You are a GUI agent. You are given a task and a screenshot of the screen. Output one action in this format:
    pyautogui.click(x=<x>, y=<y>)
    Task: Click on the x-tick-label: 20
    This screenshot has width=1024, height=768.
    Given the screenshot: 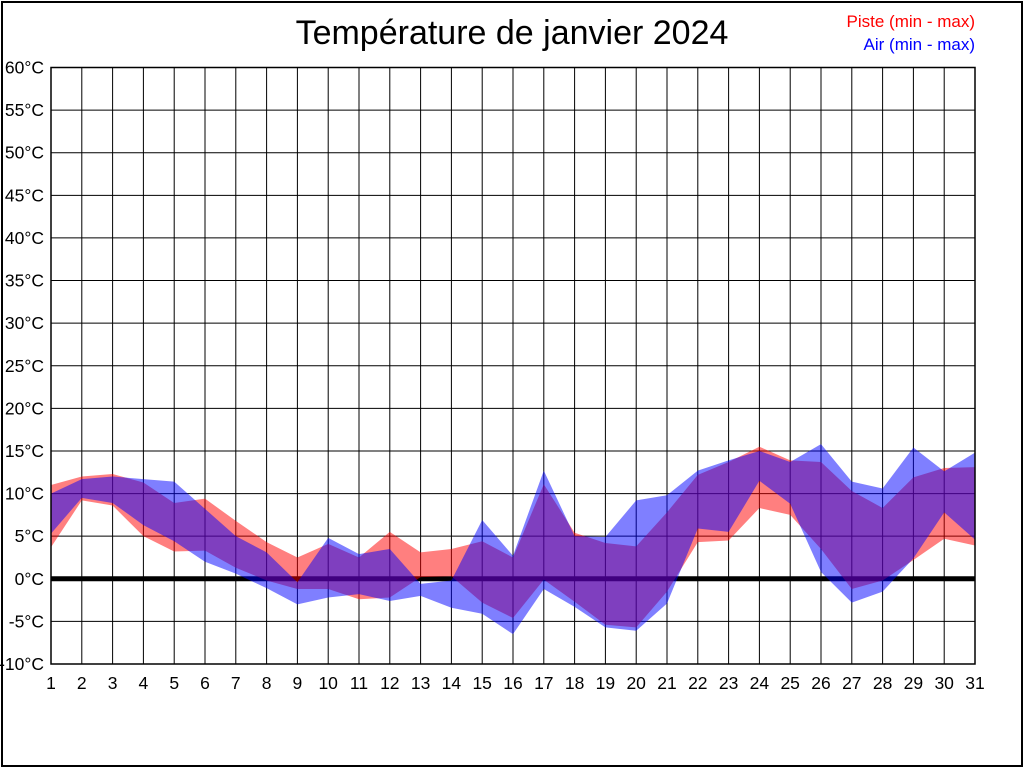 What is the action you would take?
    pyautogui.click(x=636, y=683)
    